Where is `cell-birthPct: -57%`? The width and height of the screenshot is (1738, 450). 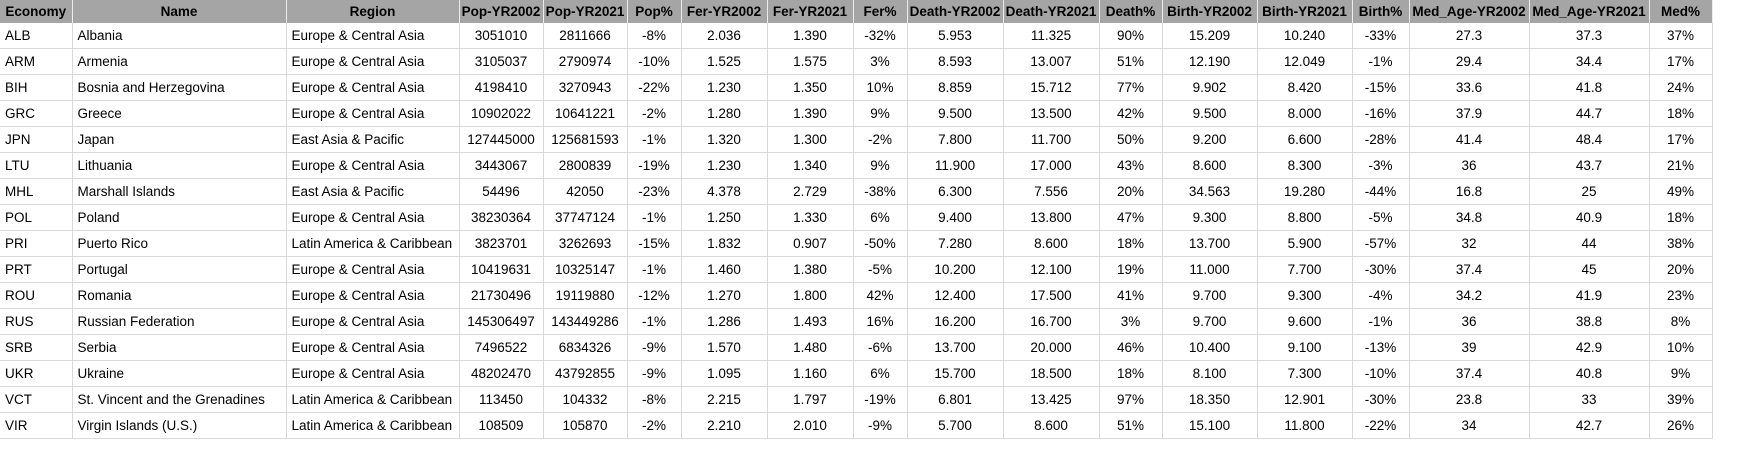 cell-birthPct: -57% is located at coordinates (1381, 243).